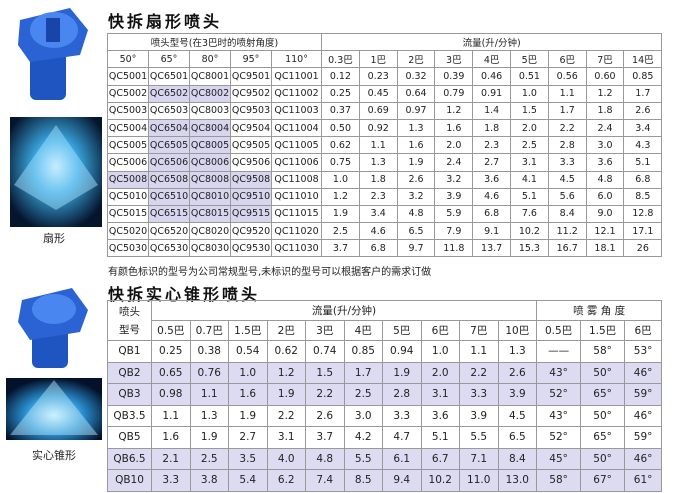  Describe the element at coordinates (296, 248) in the screenshot. I see `cell: QC11030` at that location.